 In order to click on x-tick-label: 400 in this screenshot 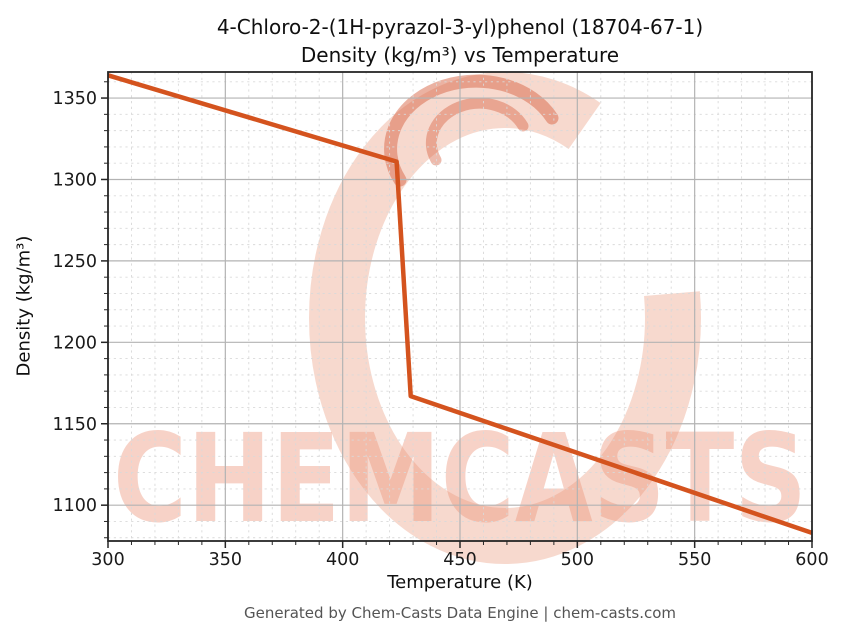, I will do `click(342, 560)`.